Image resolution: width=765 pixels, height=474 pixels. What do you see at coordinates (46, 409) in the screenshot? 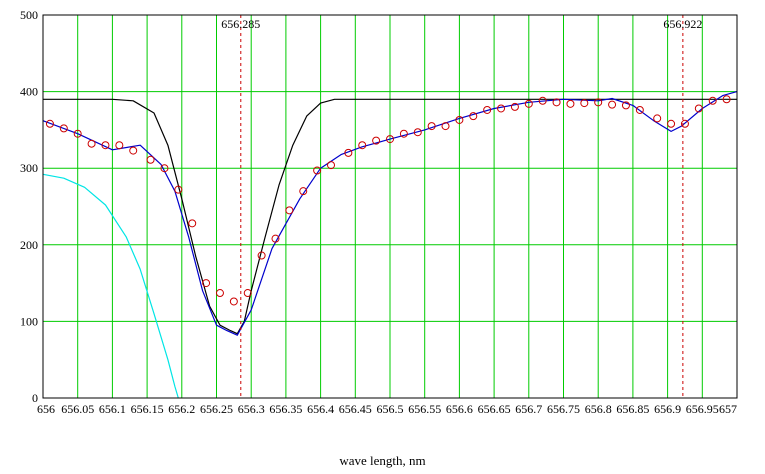
I see `x-tick-label: 656` at bounding box center [46, 409].